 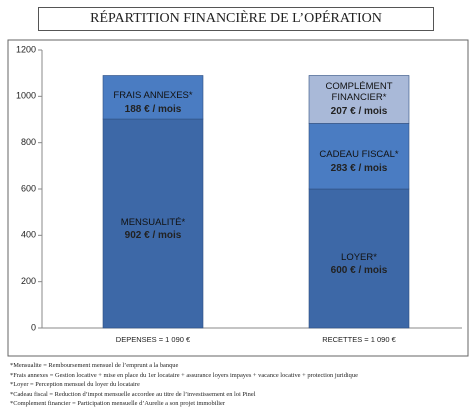 What do you see at coordinates (28, 188) in the screenshot?
I see `y-tick-label: 600` at bounding box center [28, 188].